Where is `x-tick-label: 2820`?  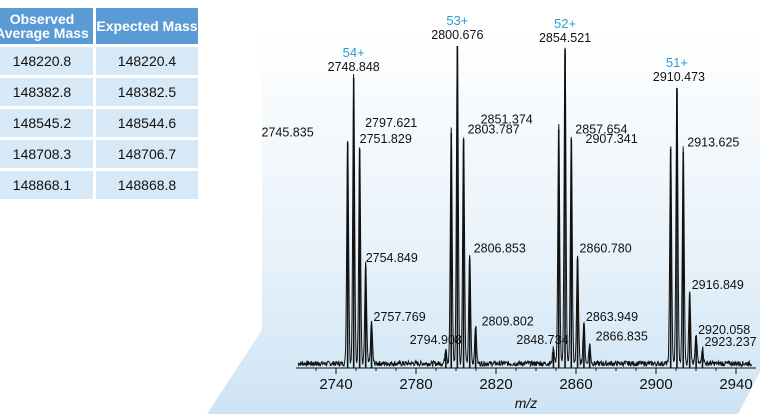
x-tick-label: 2820 is located at coordinates (495, 384).